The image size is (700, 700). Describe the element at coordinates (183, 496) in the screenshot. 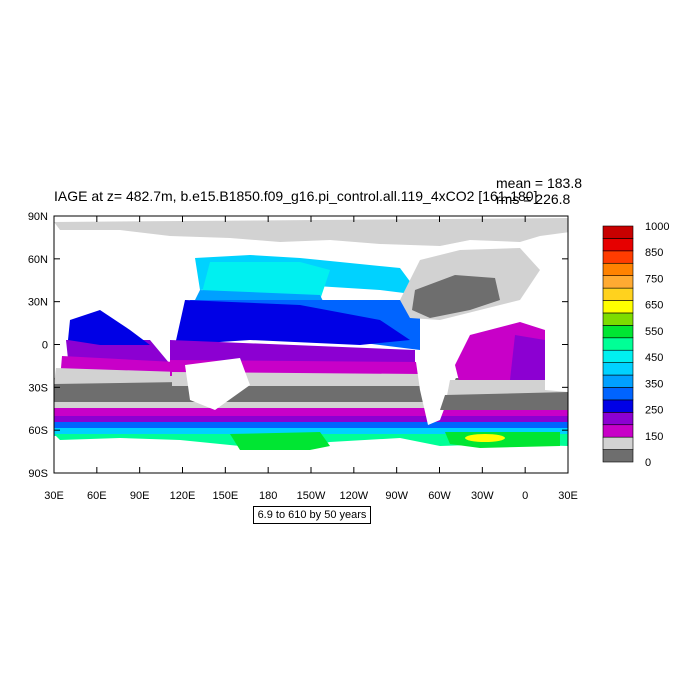

I see `x-tick-label: 120E` at that location.